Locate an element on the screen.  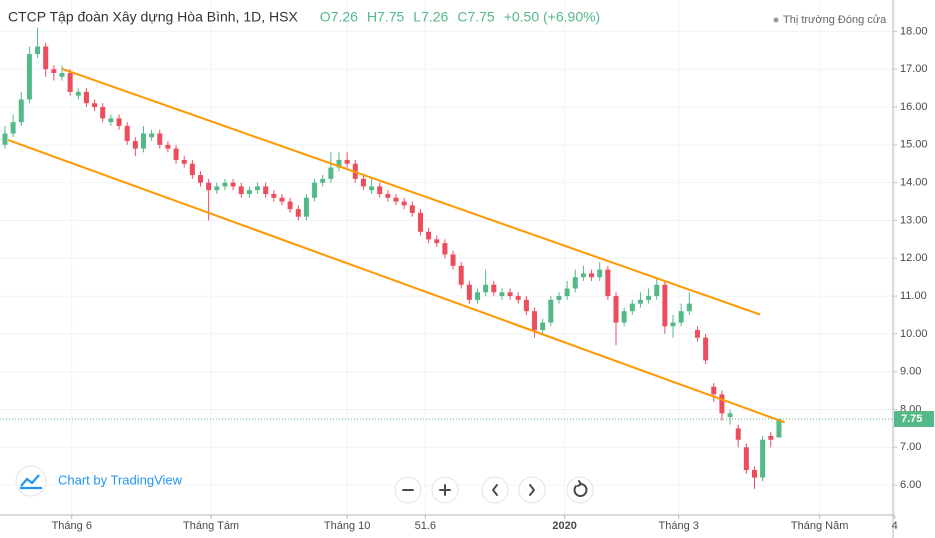
header-values: O7.26 H7.75 L7.26 C7.75 +0.50 (+6.90%) is located at coordinates (460, 17).